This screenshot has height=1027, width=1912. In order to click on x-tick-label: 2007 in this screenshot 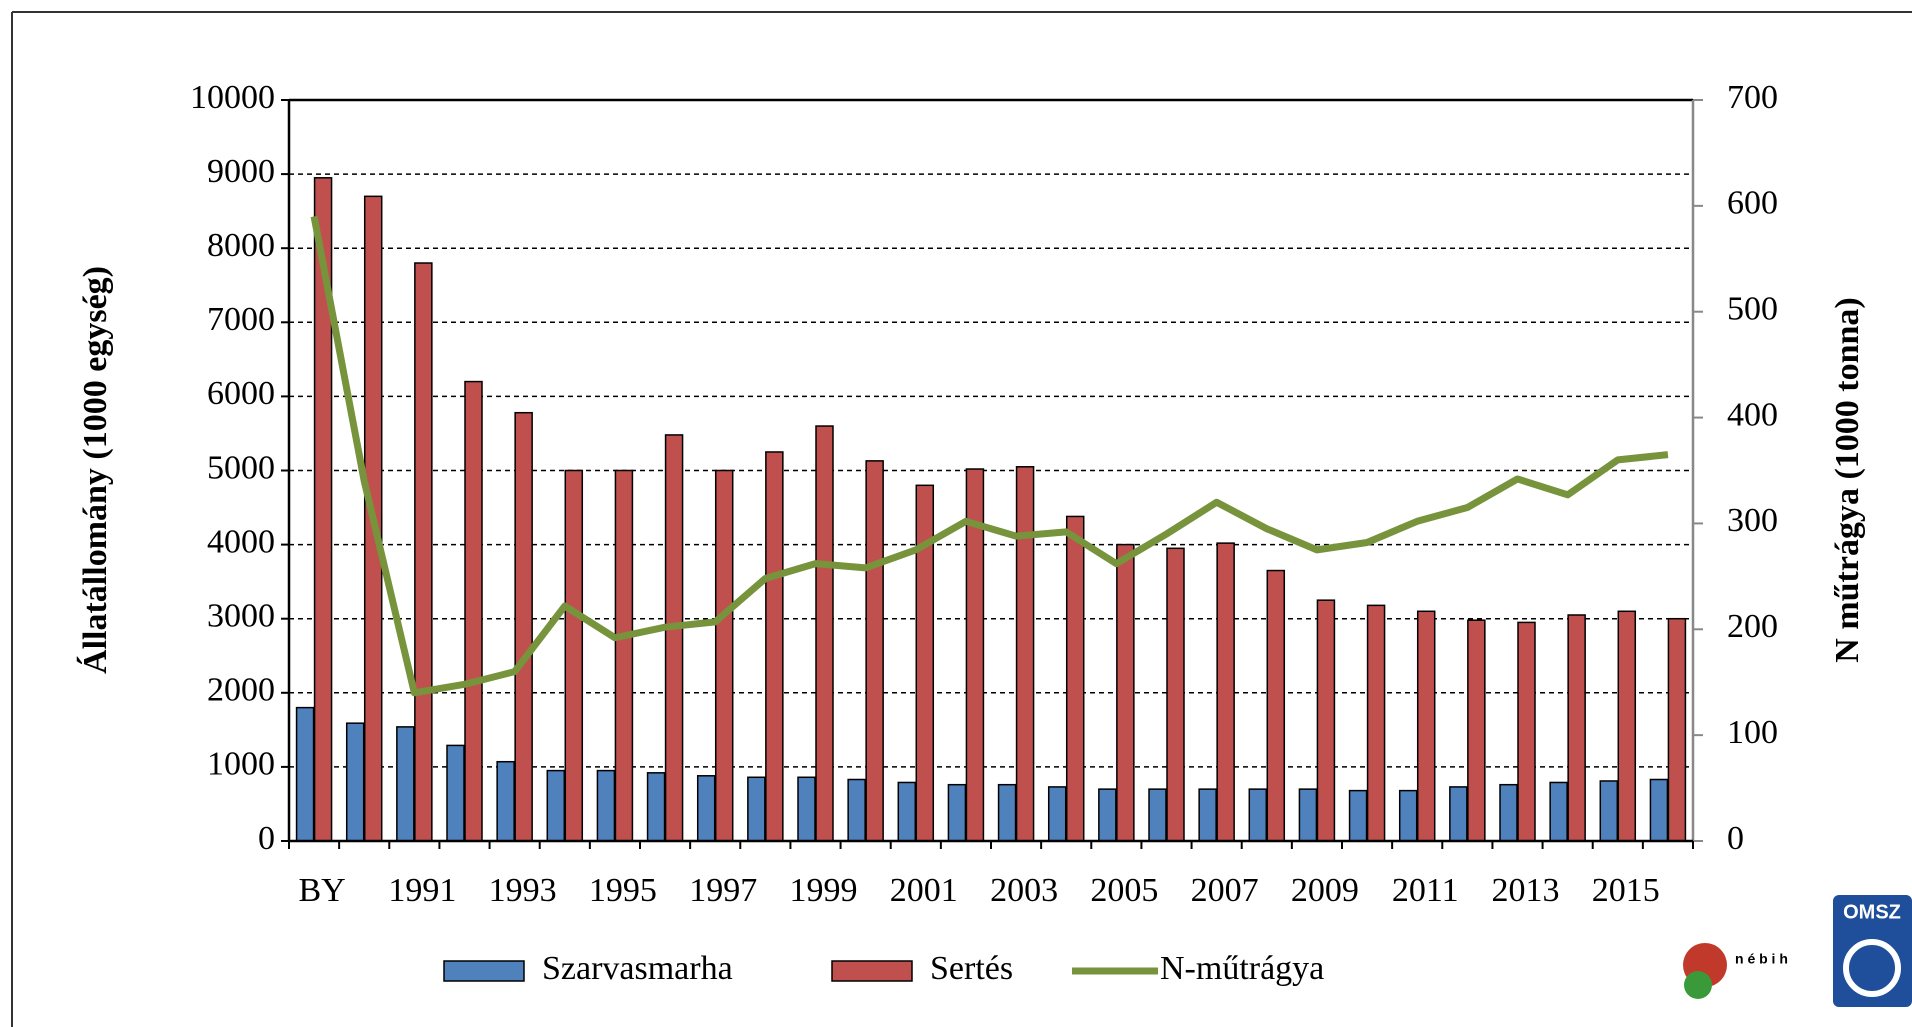, I will do `click(1225, 890)`.